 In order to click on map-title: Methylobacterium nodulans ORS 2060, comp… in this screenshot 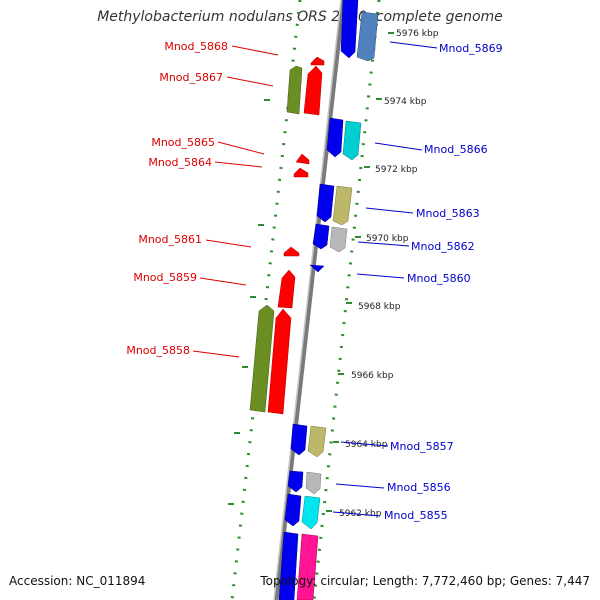, I will do `click(300, 17)`.